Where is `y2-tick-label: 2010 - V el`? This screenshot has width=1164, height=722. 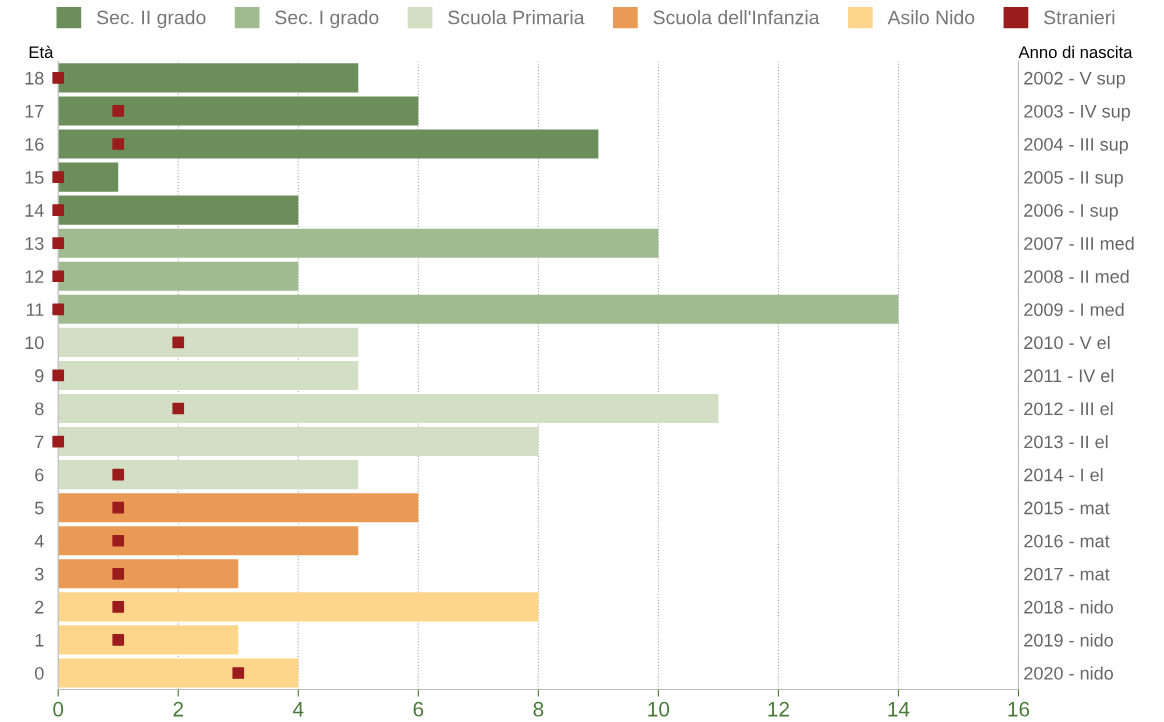
y2-tick-label: 2010 - V el is located at coordinates (1067, 342).